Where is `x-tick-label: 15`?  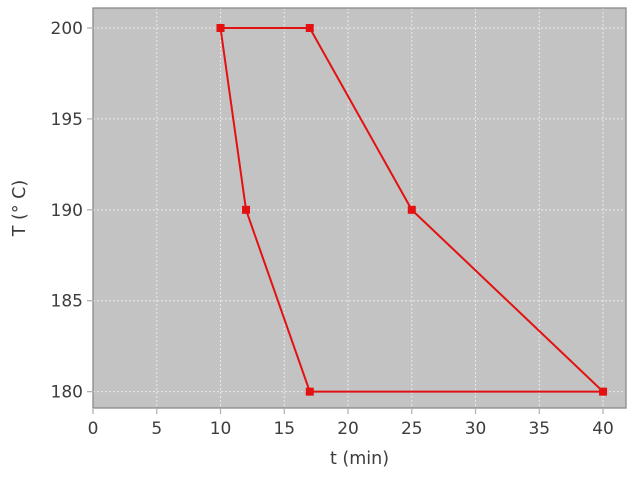
x-tick-label: 15 is located at coordinates (284, 429).